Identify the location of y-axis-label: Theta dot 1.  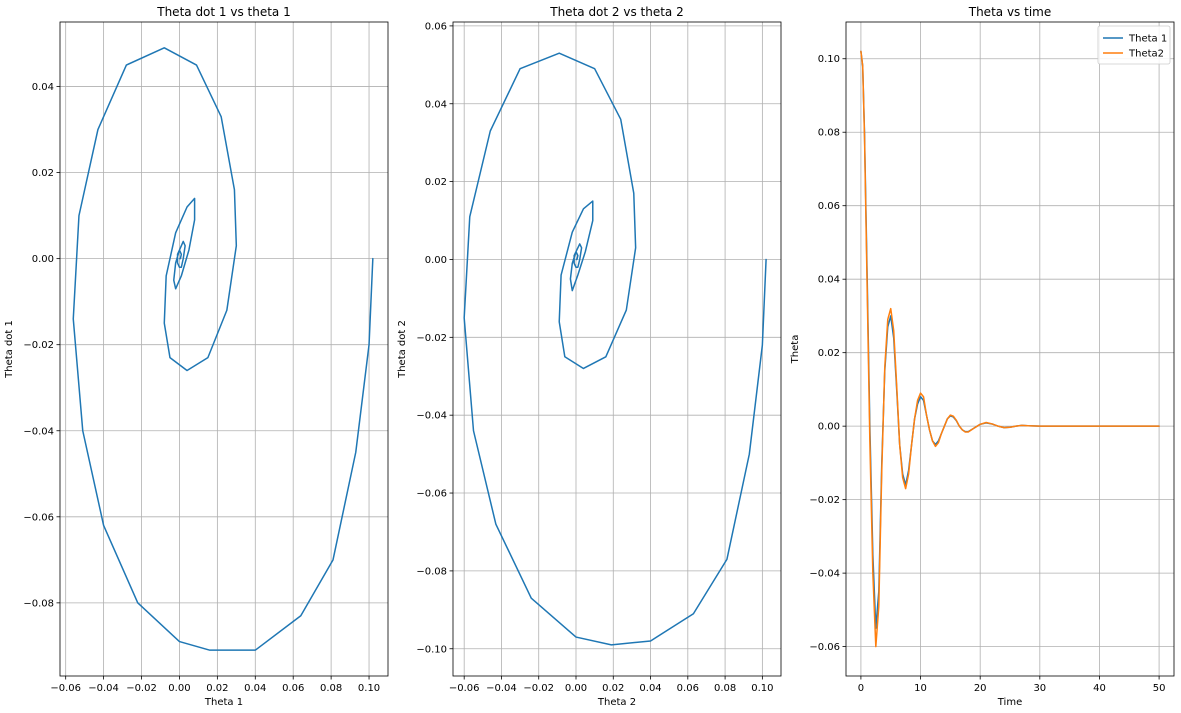
(9, 349).